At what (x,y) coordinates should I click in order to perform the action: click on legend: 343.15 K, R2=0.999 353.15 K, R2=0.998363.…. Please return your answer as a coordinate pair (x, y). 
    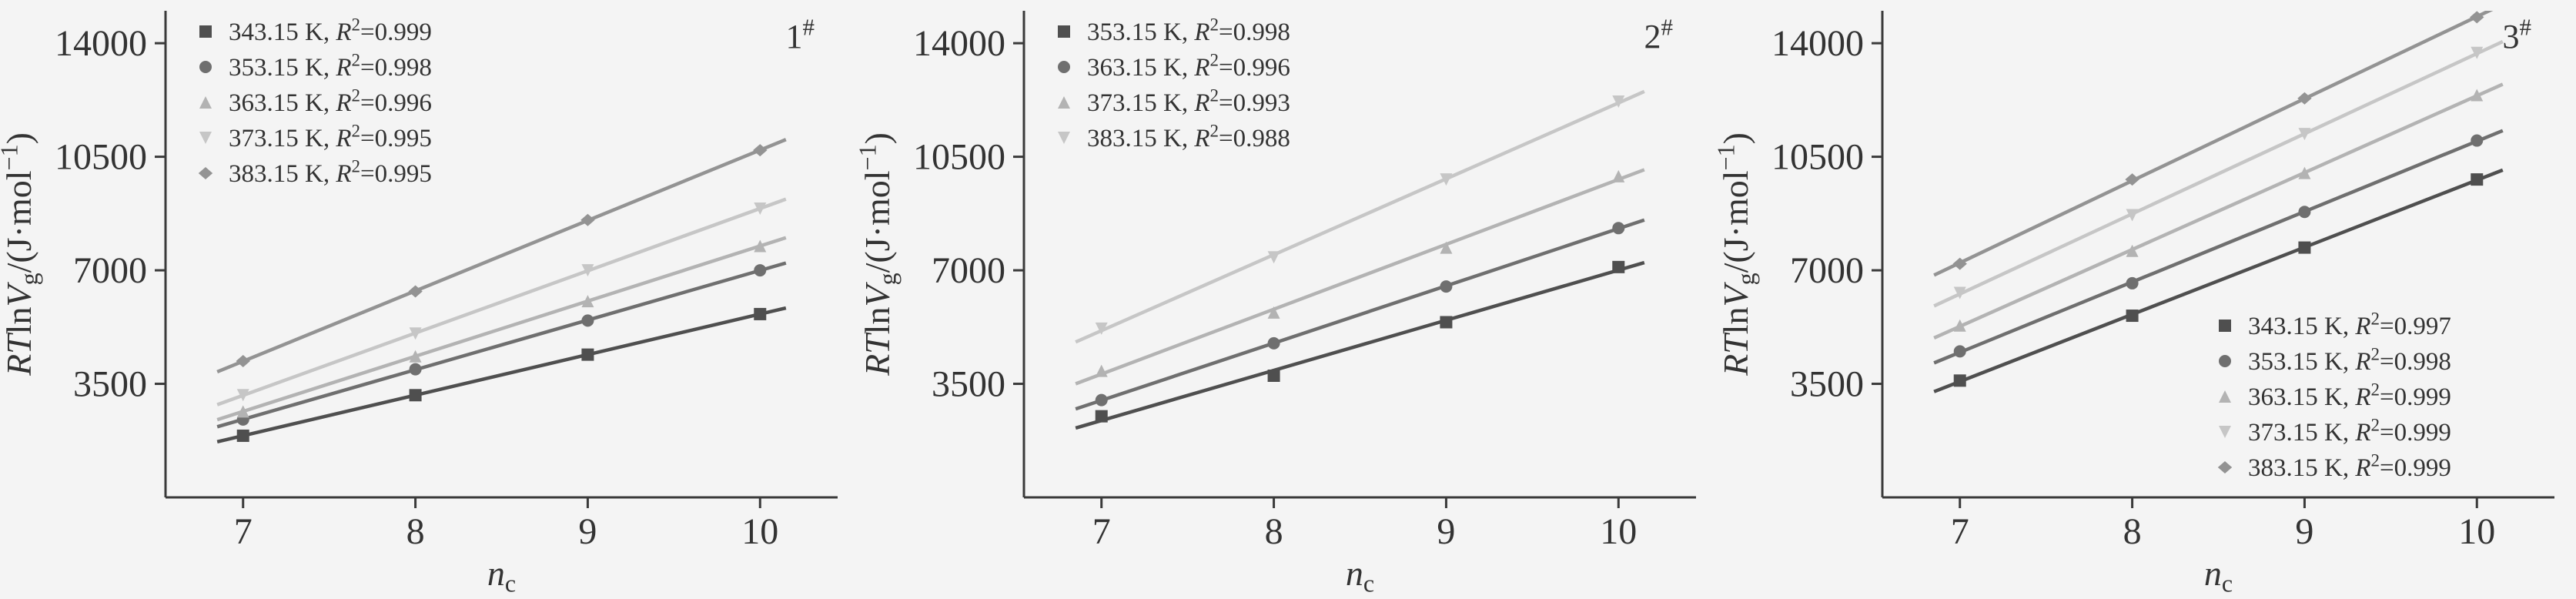
    Looking at the image, I should click on (315, 101).